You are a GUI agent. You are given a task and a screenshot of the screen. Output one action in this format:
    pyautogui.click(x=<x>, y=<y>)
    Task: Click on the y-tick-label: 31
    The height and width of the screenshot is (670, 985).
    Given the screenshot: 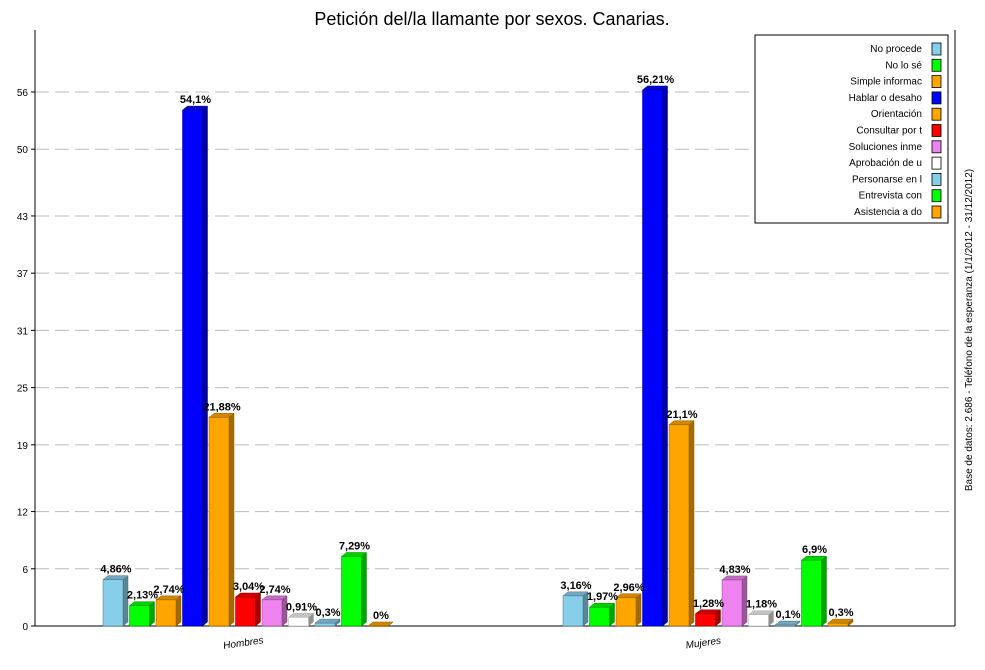 What is the action you would take?
    pyautogui.click(x=23, y=331)
    